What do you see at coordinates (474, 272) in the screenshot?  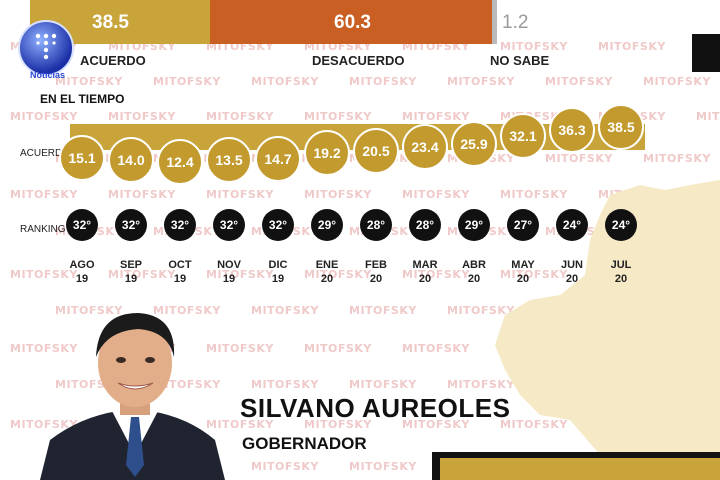 I see `month-label: ABR 20` at bounding box center [474, 272].